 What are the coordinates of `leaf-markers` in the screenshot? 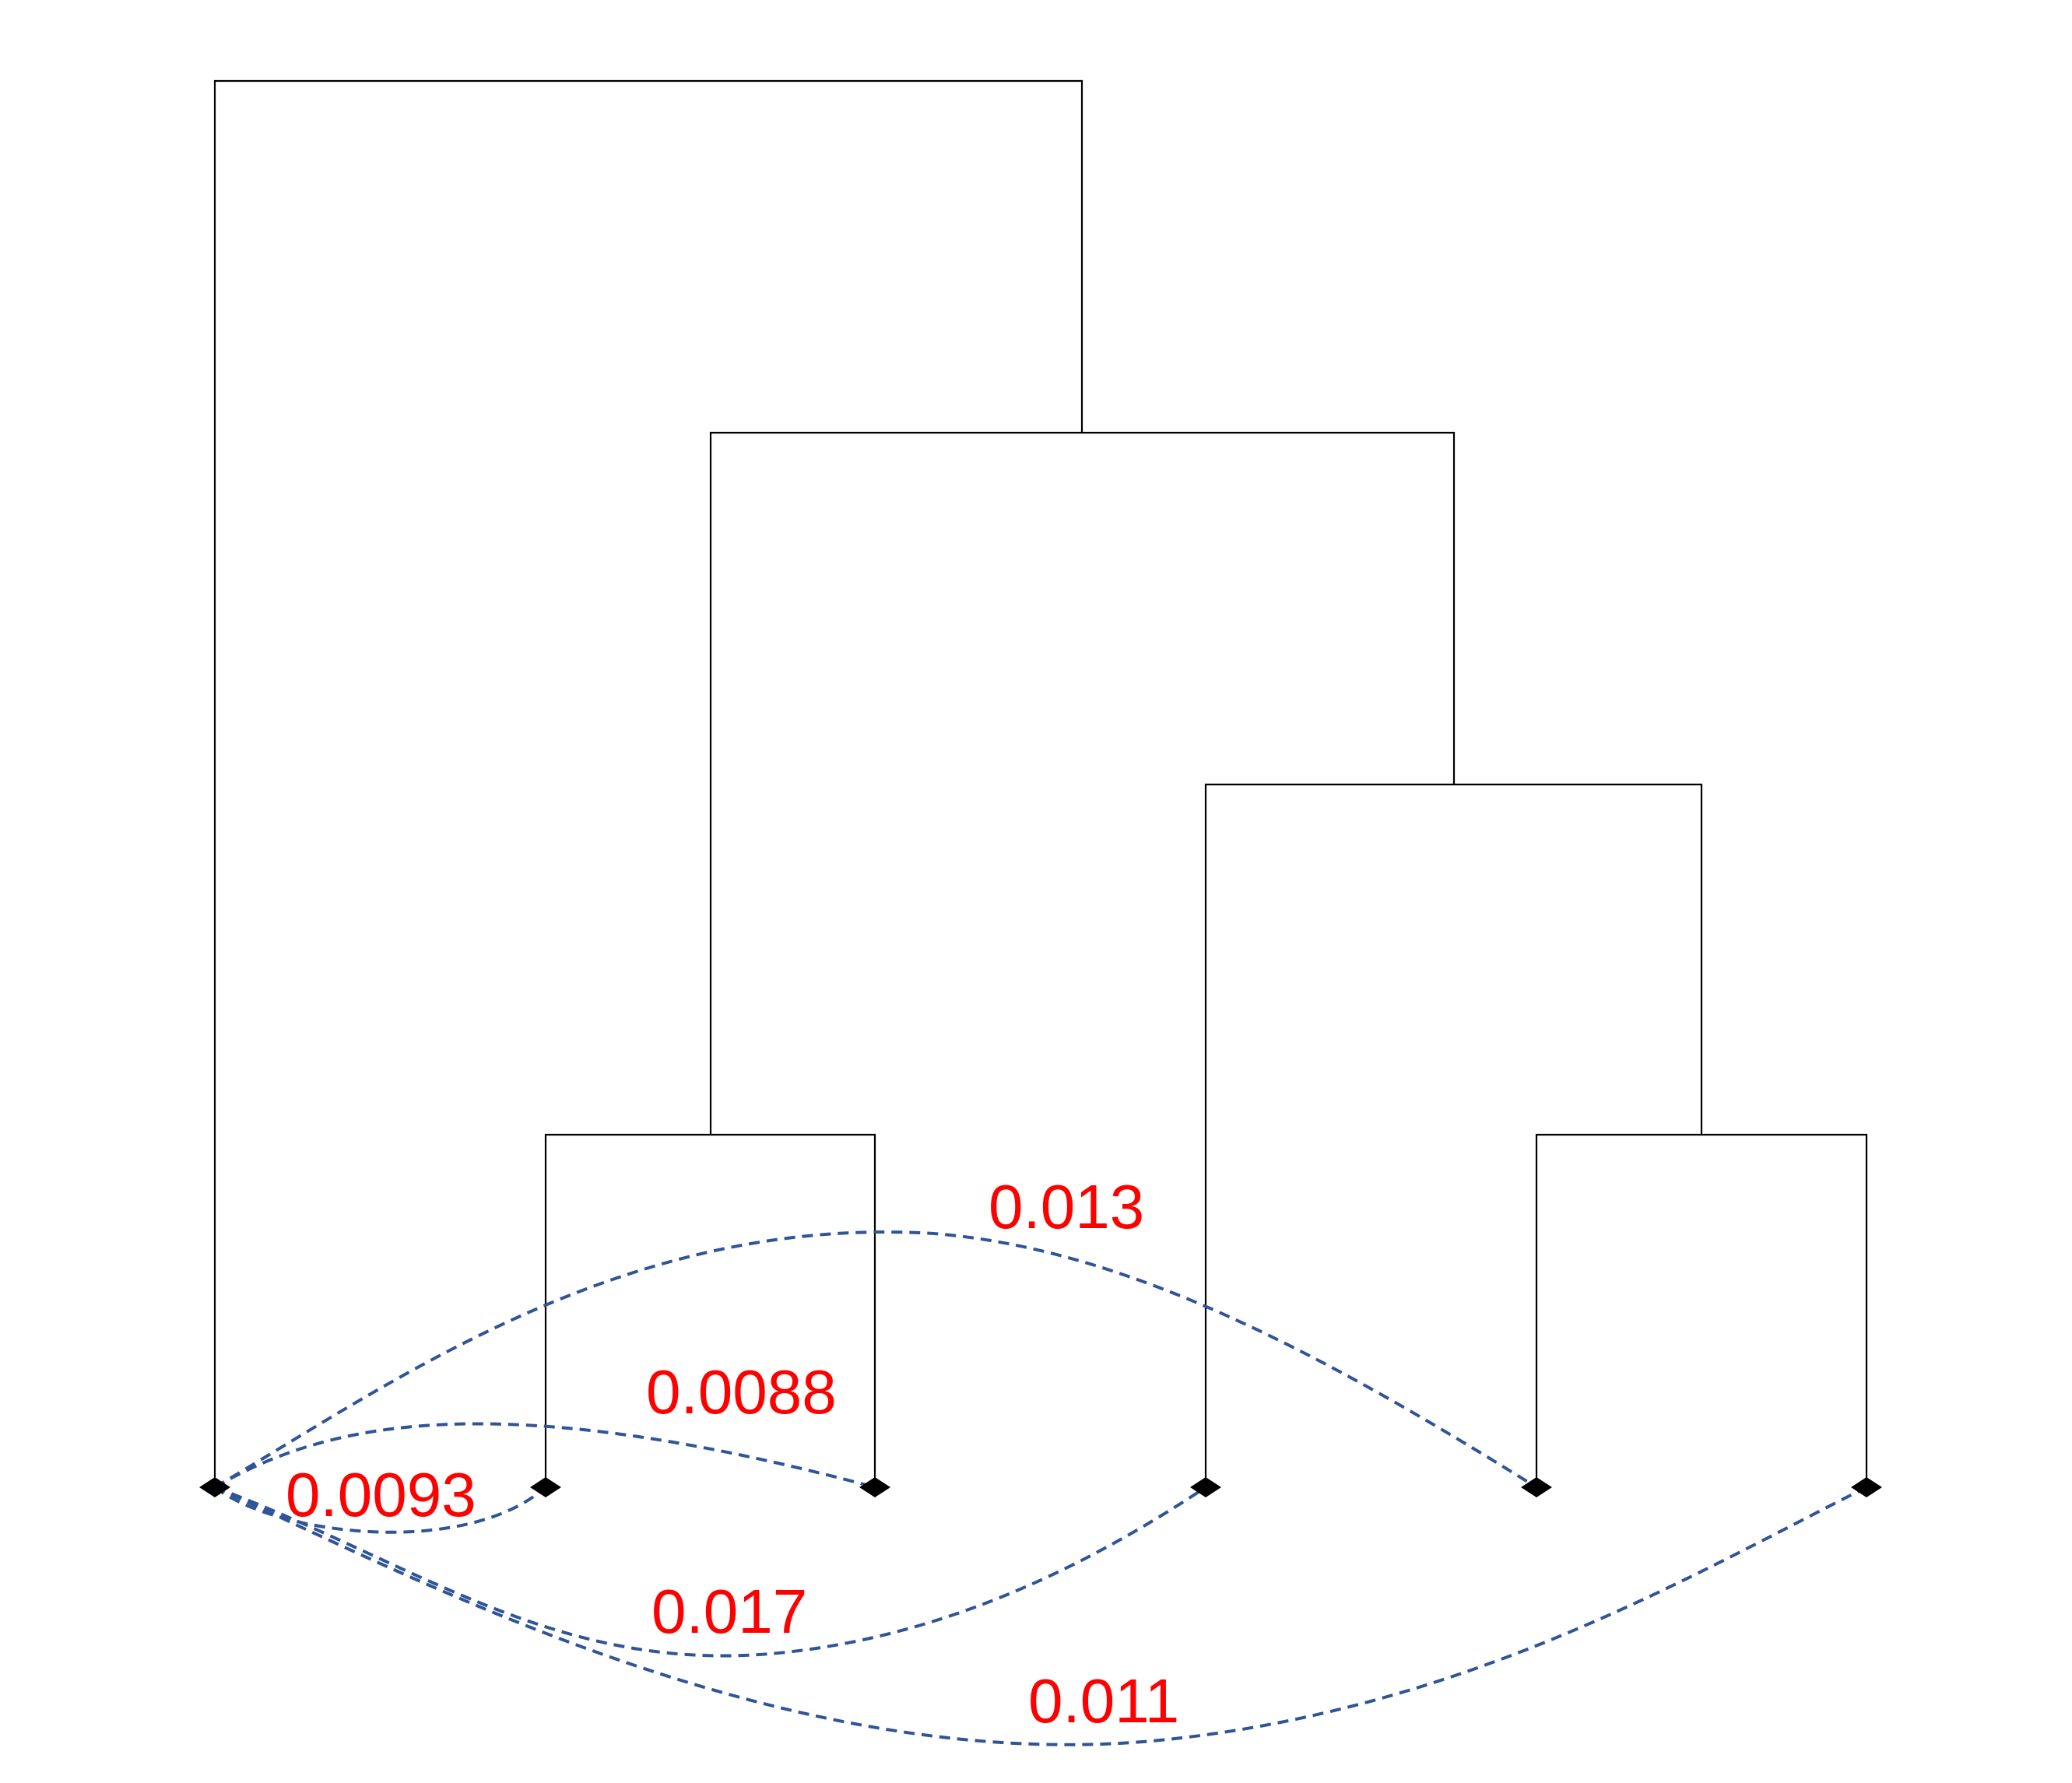 It's located at (1040, 1487).